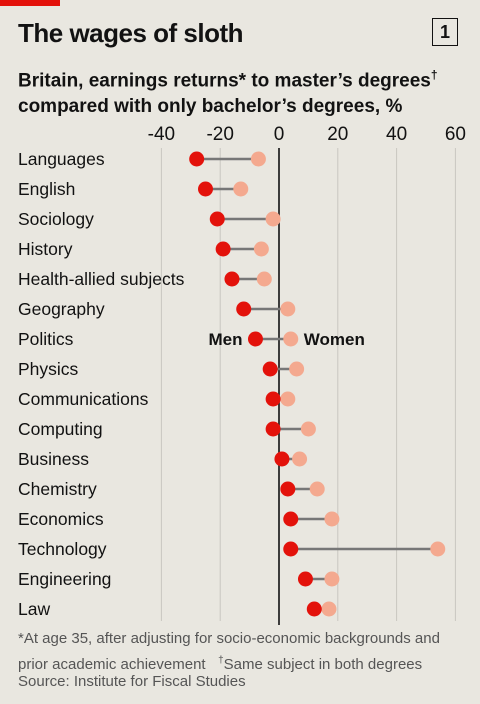 This screenshot has width=480, height=704. I want to click on chart-title: The wages of sloth, so click(131, 33).